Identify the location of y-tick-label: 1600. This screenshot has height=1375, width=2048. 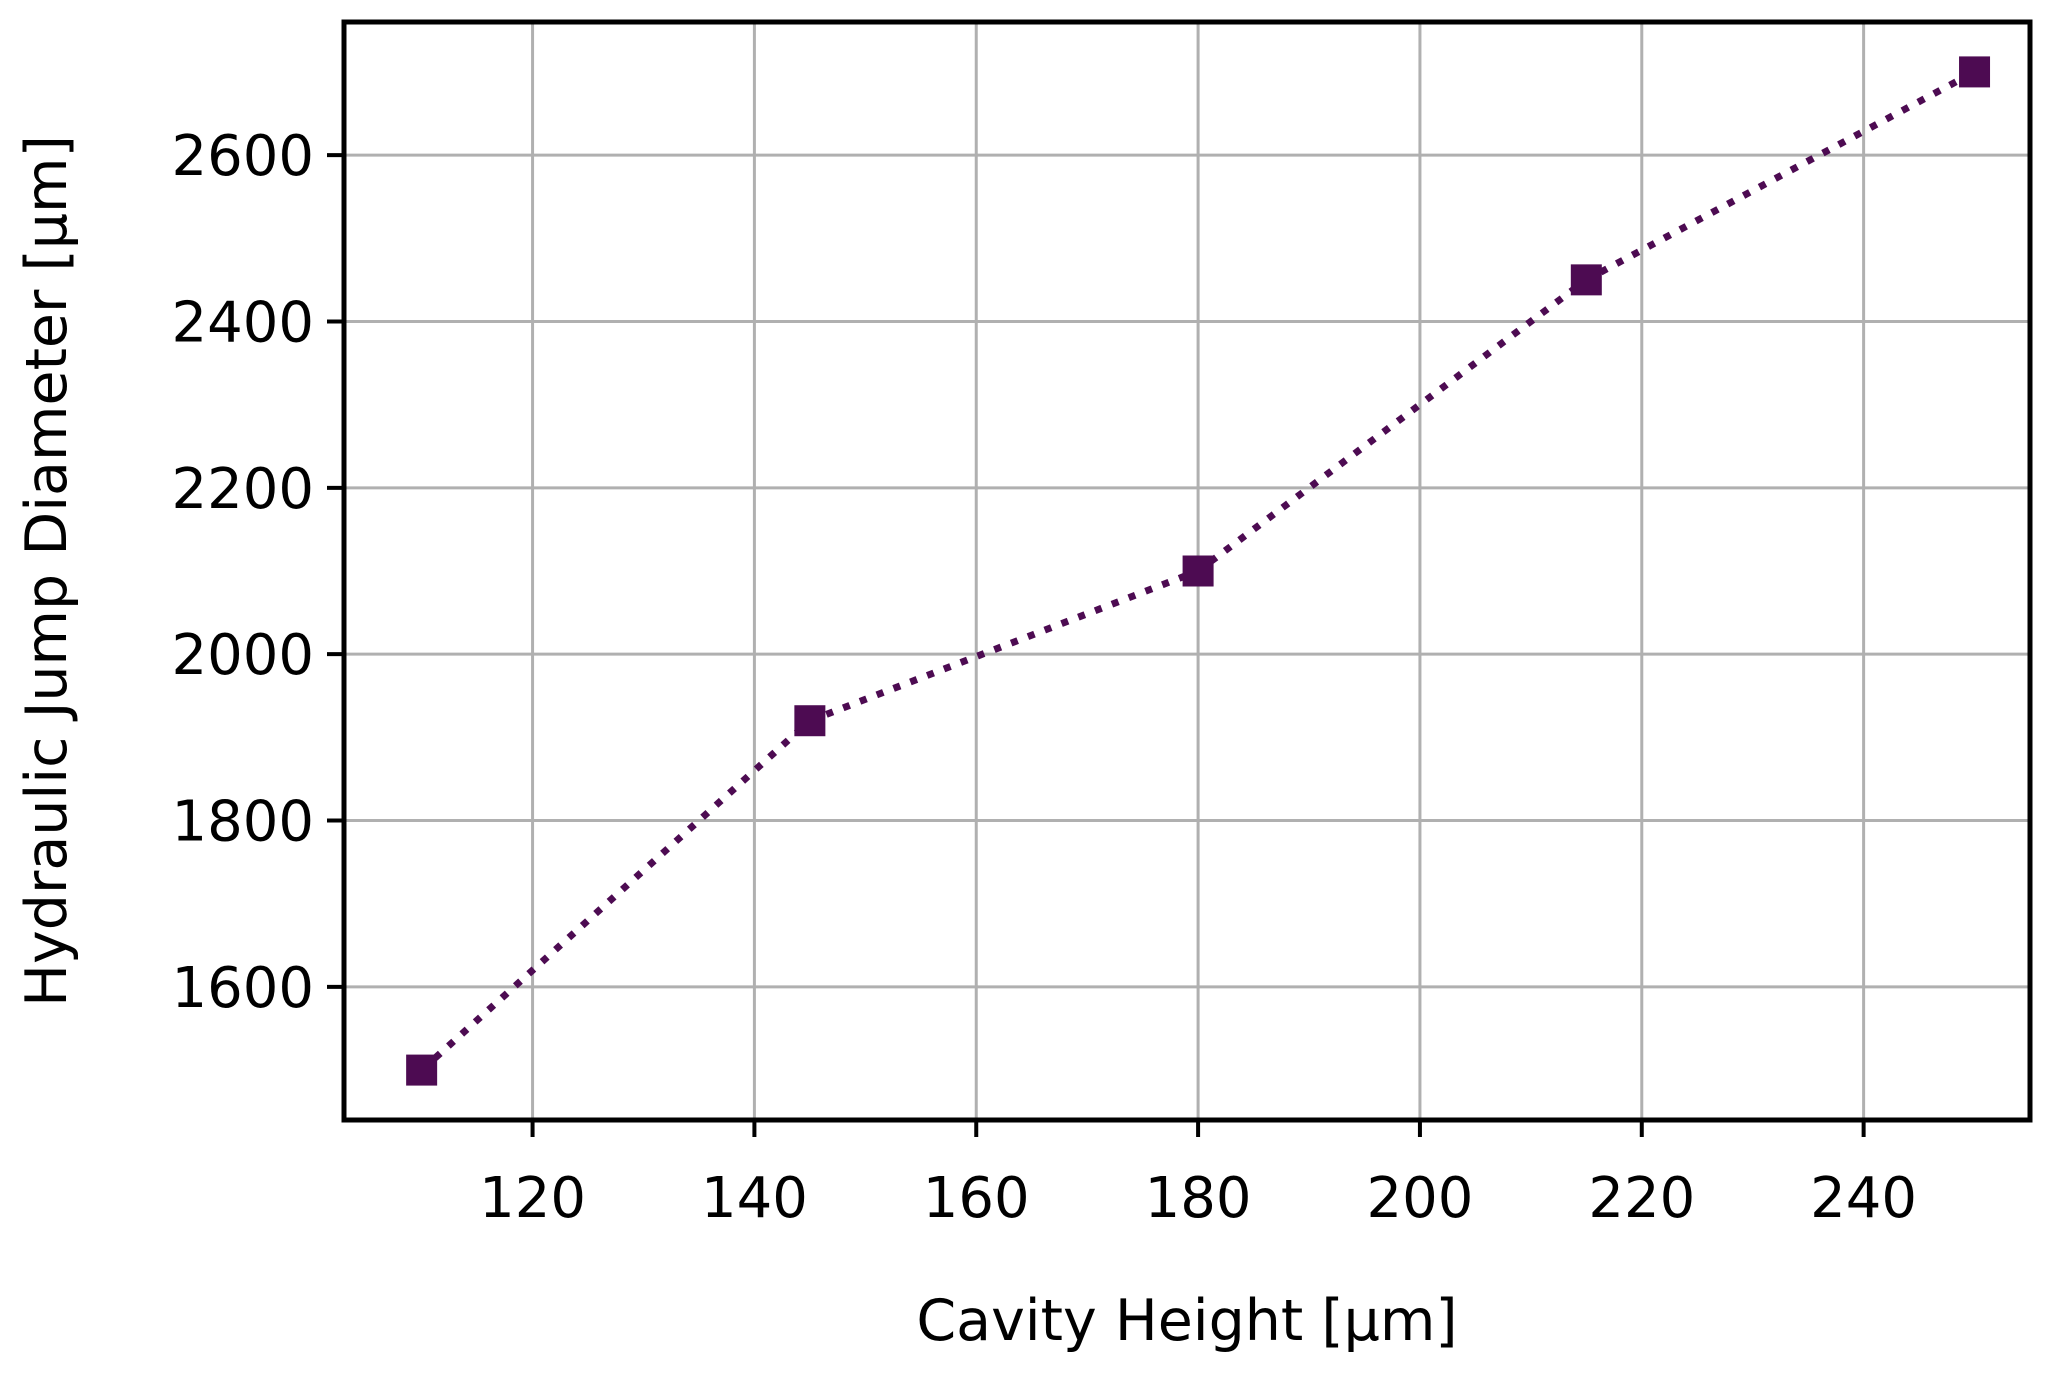
(242, 988).